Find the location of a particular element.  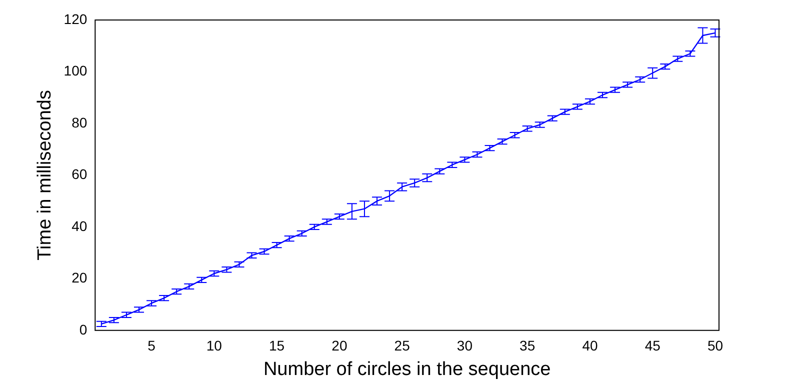

x-tick-label: 10 is located at coordinates (214, 346).